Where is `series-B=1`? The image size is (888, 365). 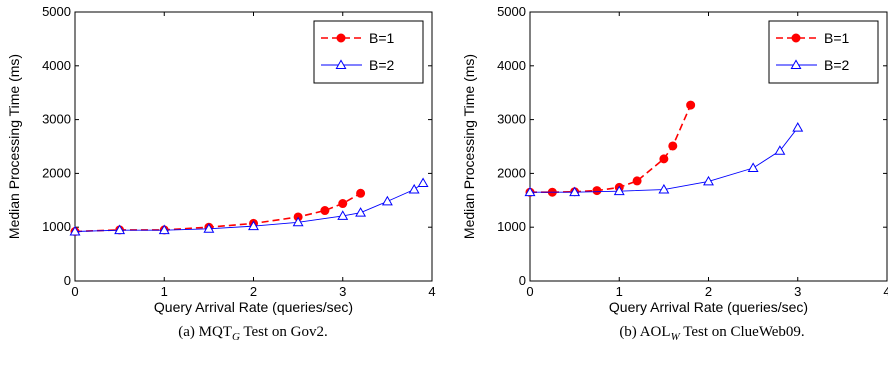
series-B=1 is located at coordinates (610, 148).